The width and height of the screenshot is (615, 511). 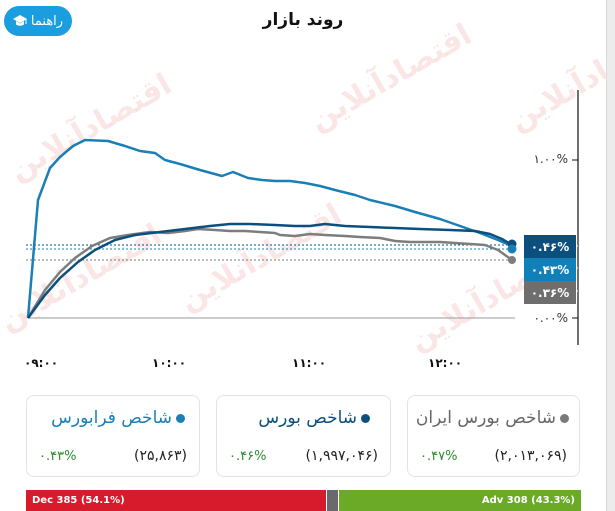 I want to click on card-iran-bourse: شاخص بورس ایران (۲,۰۱۳,۰۶۹) ۰.۴۷%, so click(x=493, y=436).